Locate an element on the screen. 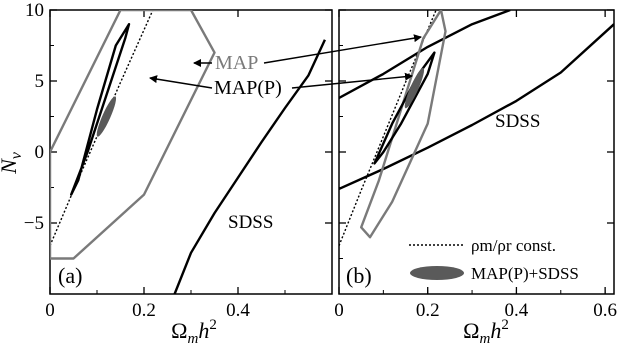  legend-dotted-label: ρm/ρr const. is located at coordinates (513, 245).